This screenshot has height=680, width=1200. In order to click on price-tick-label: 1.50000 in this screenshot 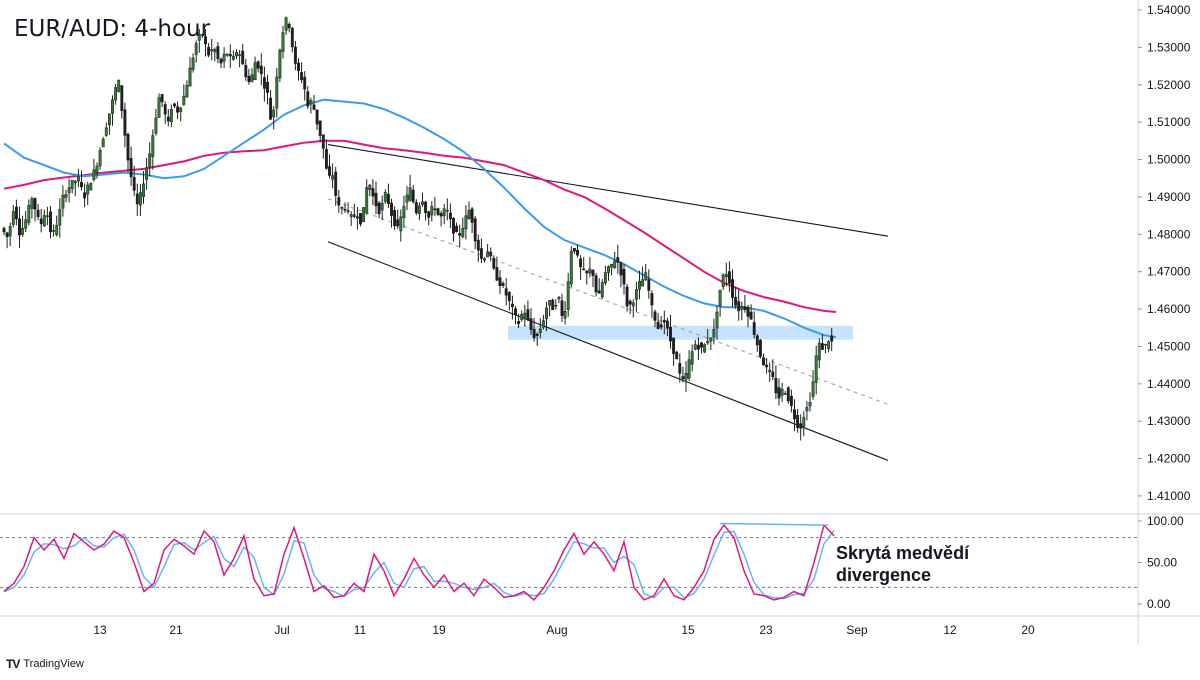, I will do `click(1169, 160)`.